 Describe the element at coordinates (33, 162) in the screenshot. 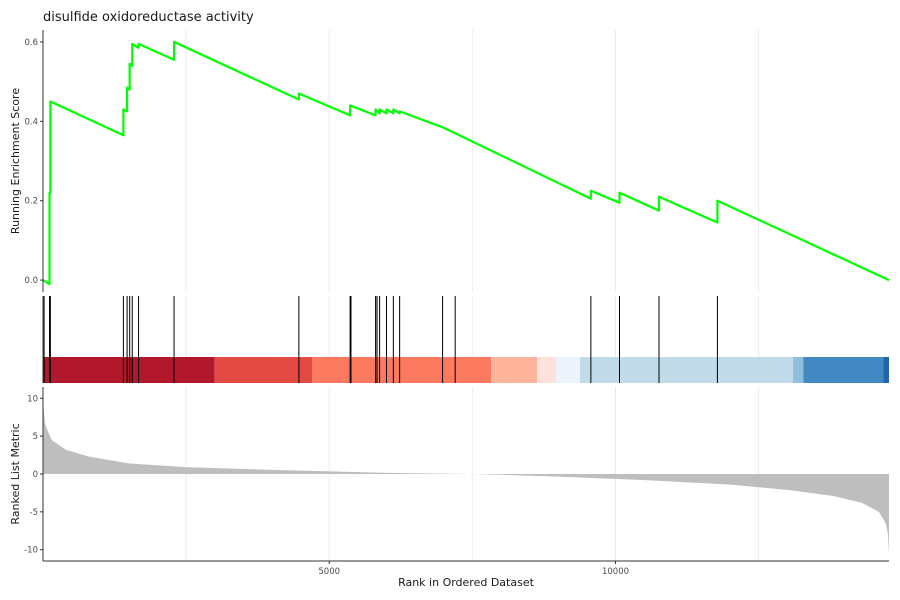

I see `running-score-y-ticks: 0.0 0.2 0.4 0.6` at that location.